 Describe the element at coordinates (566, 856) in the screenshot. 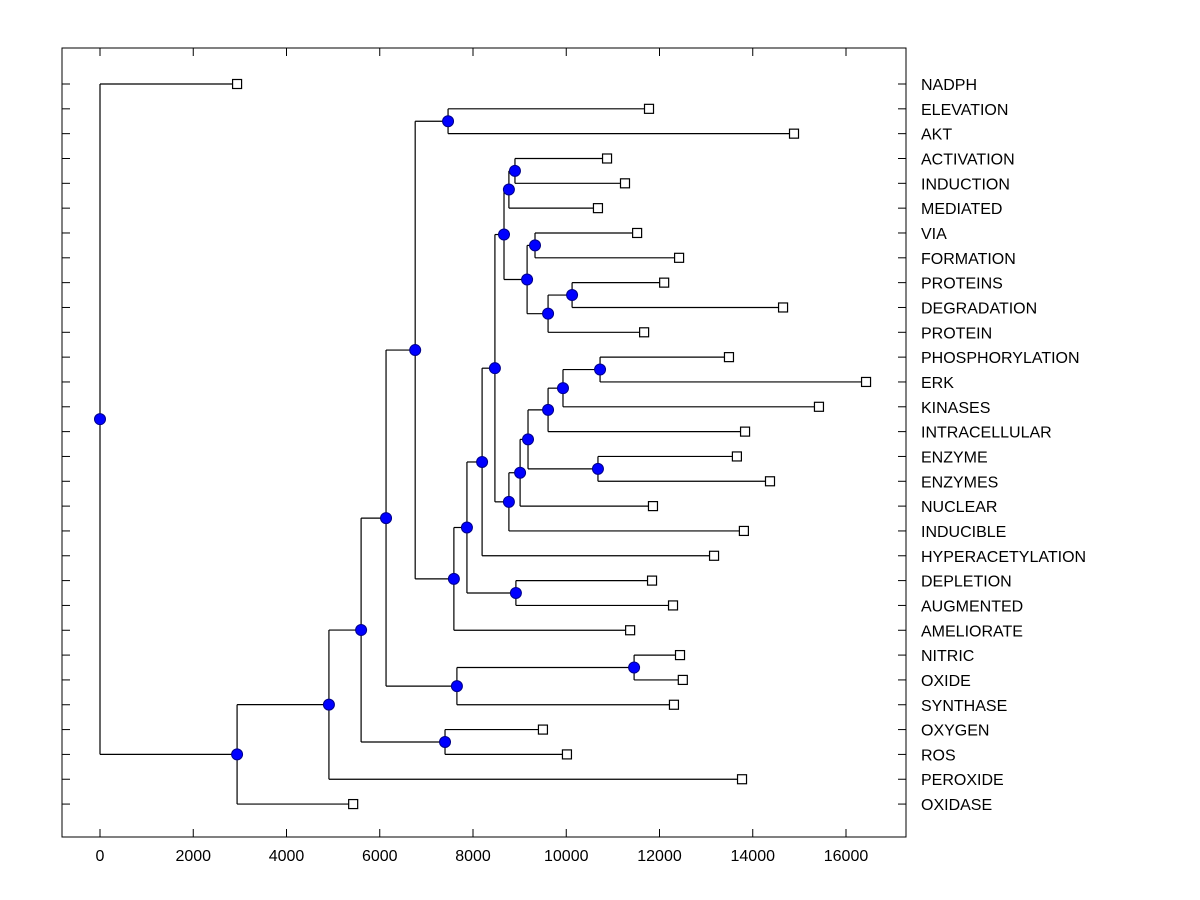

I see `x-tick-label: 10000` at that location.